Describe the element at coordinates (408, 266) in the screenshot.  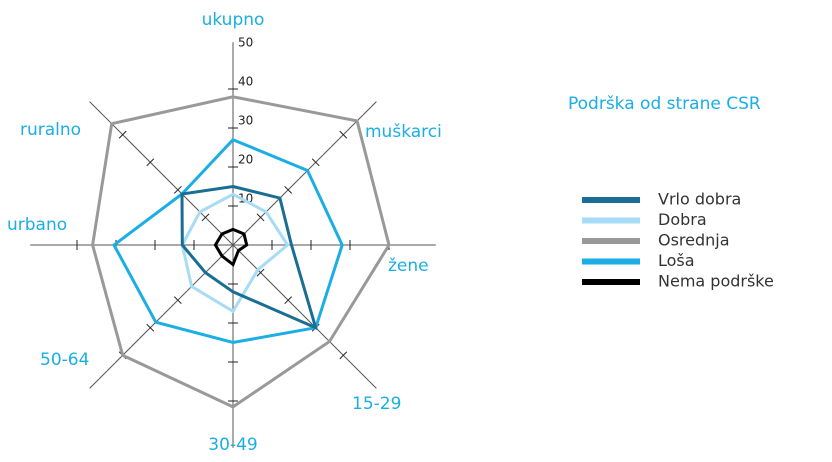
I see `category-label: žene` at that location.